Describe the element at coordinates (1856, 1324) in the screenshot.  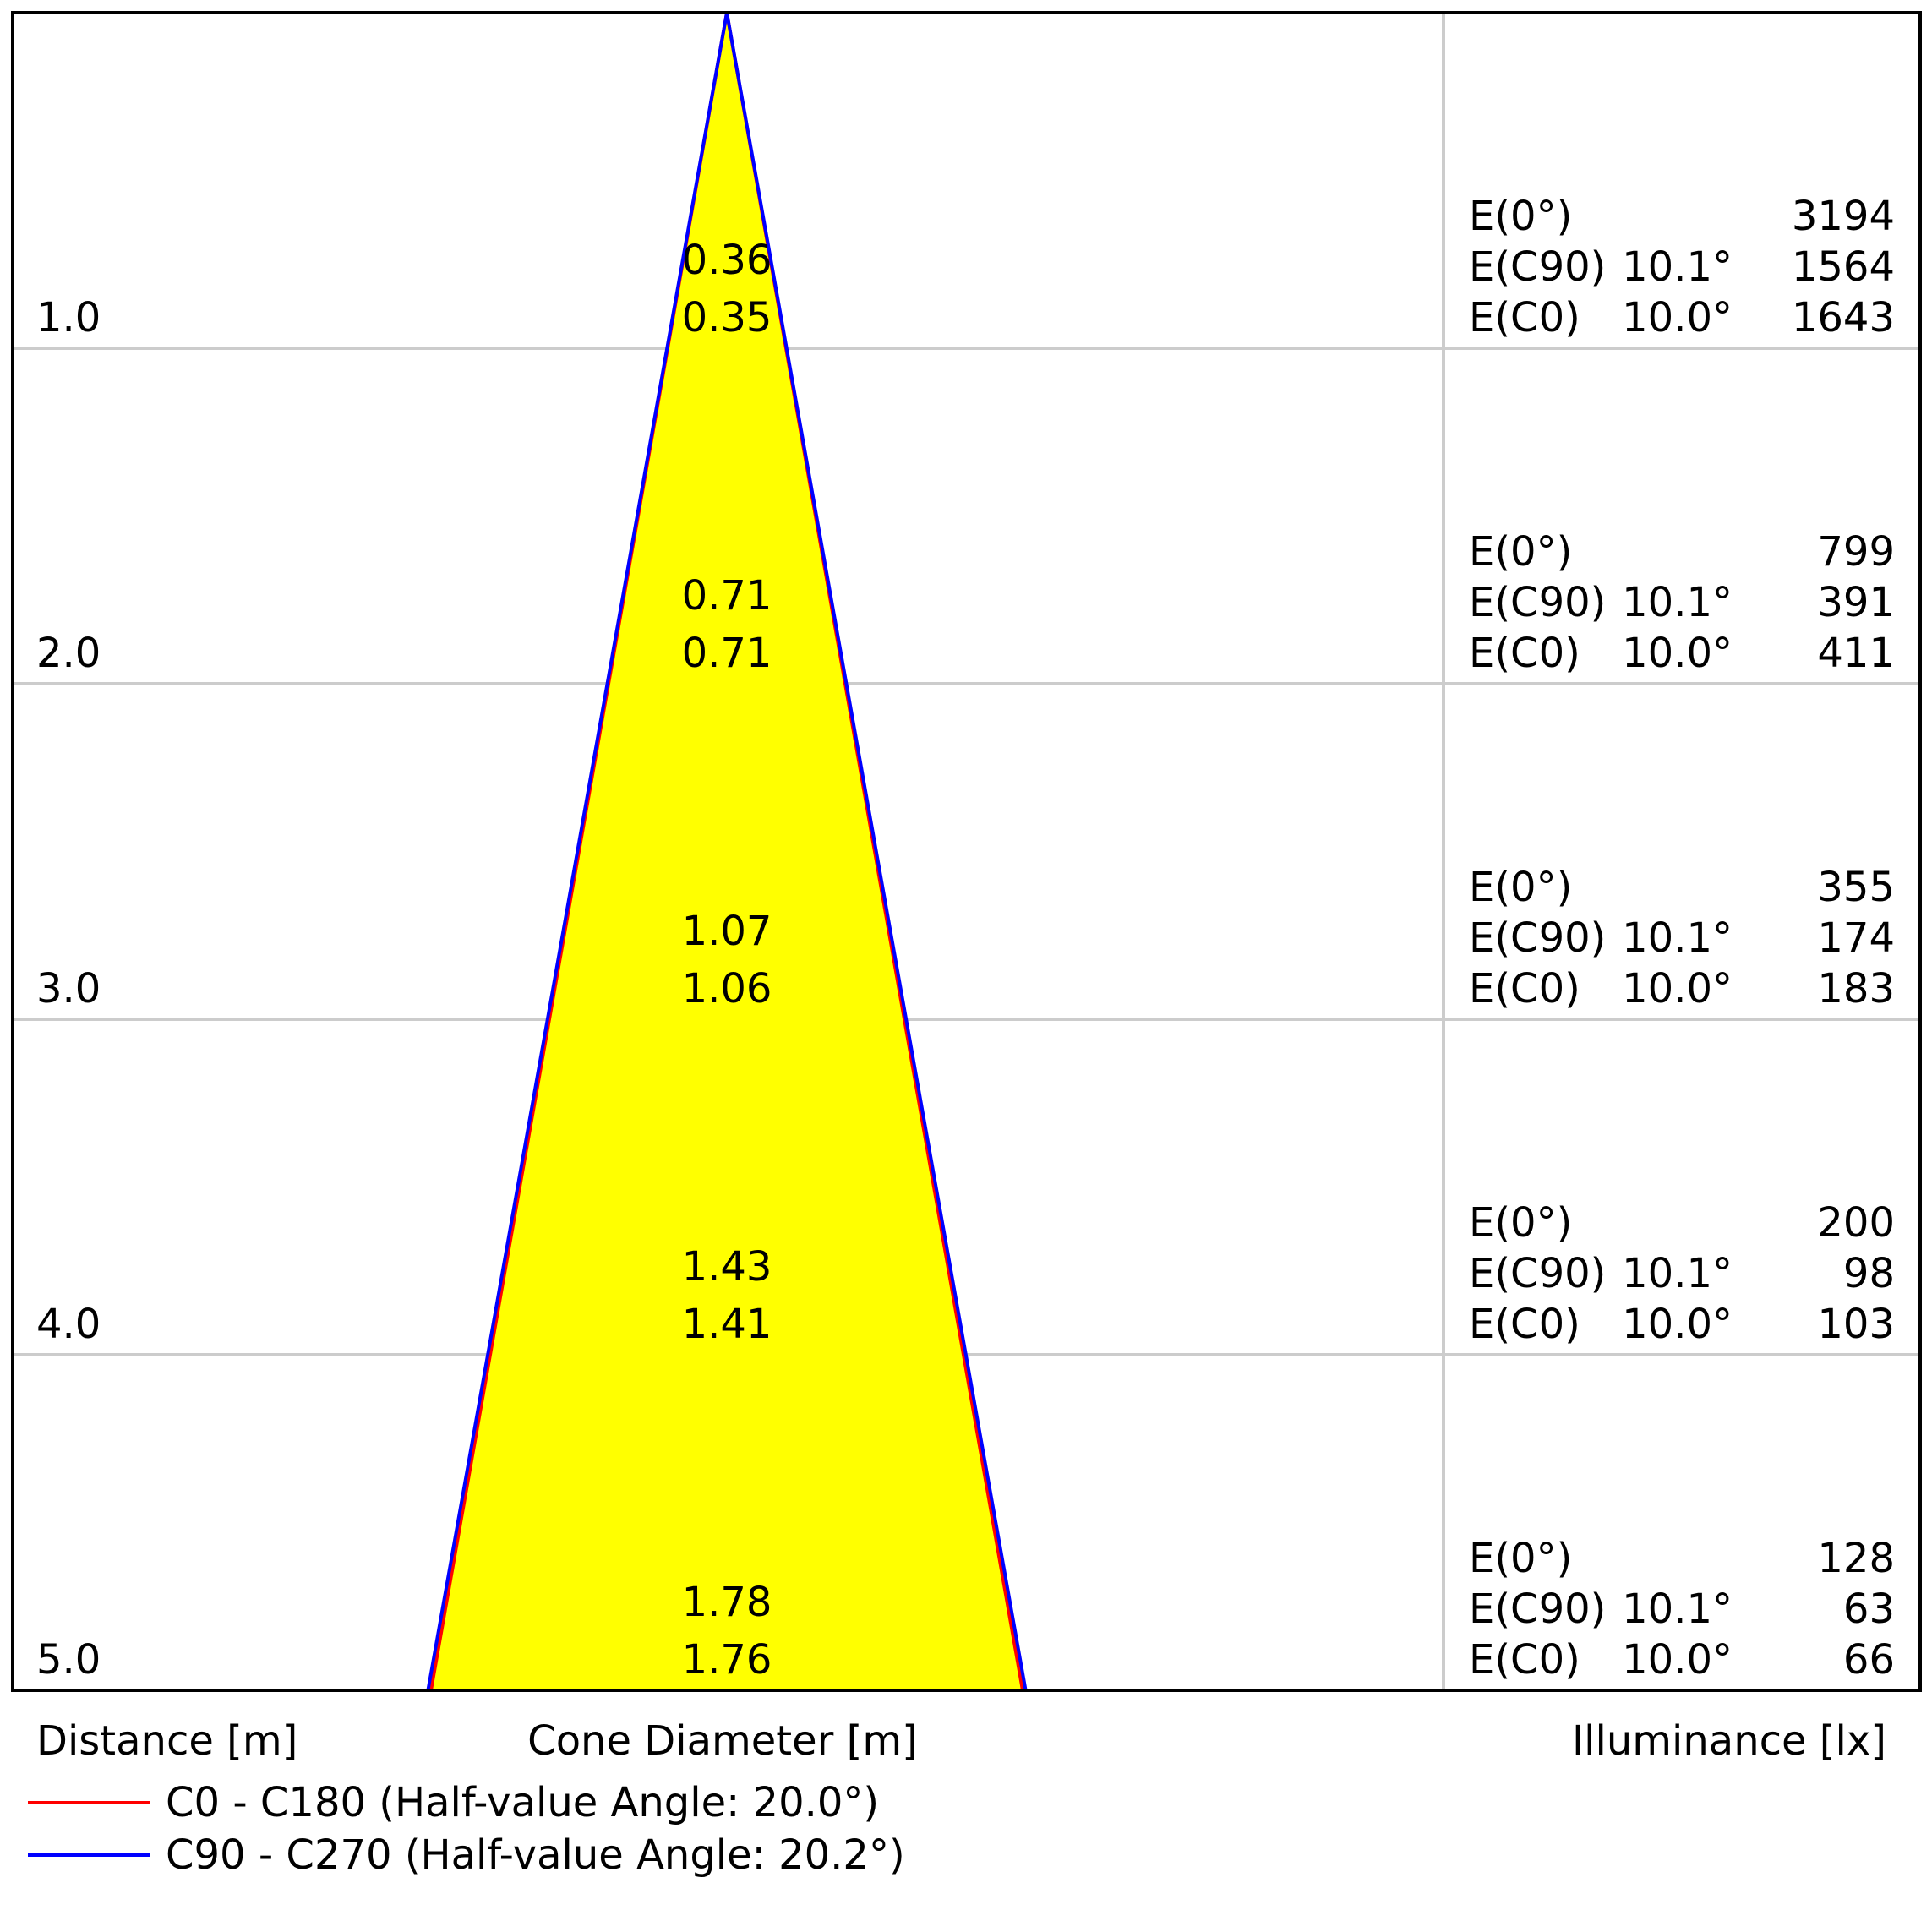
I see `illuminance-value: 103` at that location.